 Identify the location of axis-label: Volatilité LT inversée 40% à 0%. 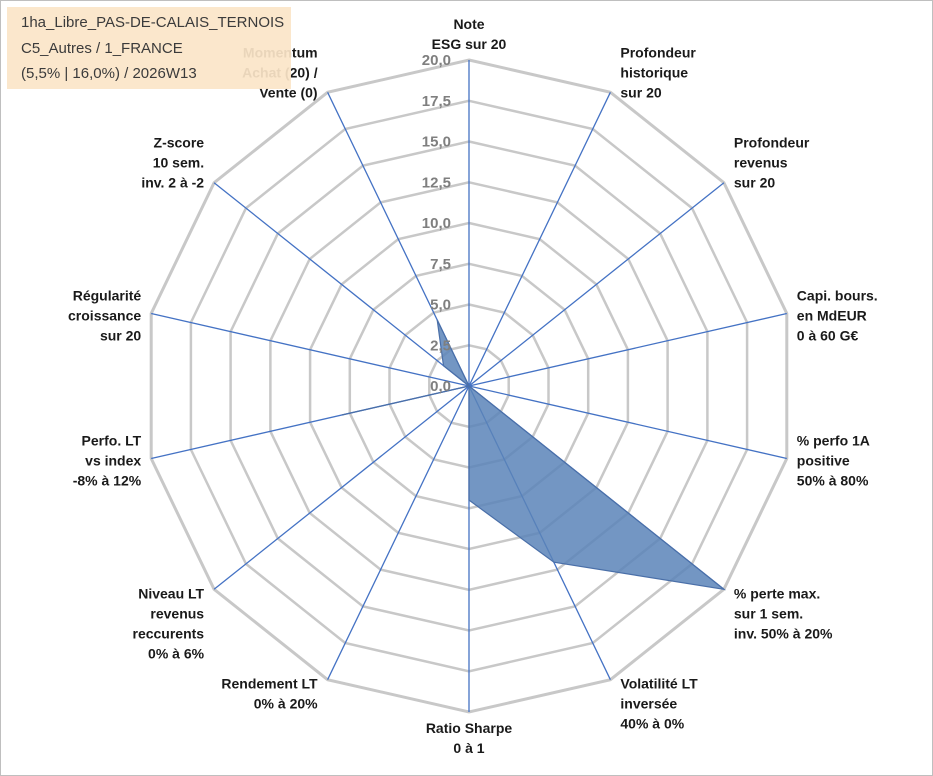
(659, 704).